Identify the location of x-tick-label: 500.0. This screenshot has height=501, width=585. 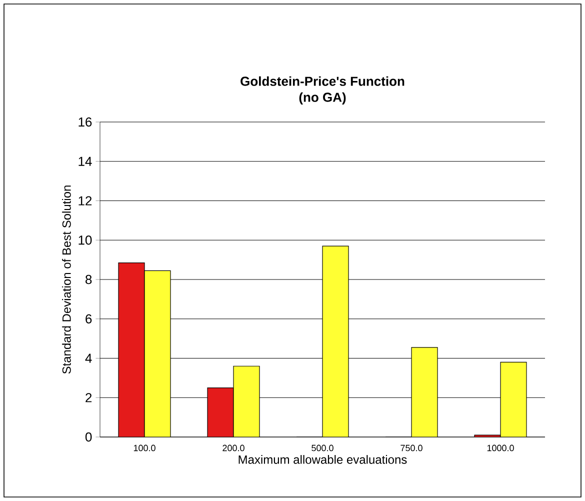
(323, 448).